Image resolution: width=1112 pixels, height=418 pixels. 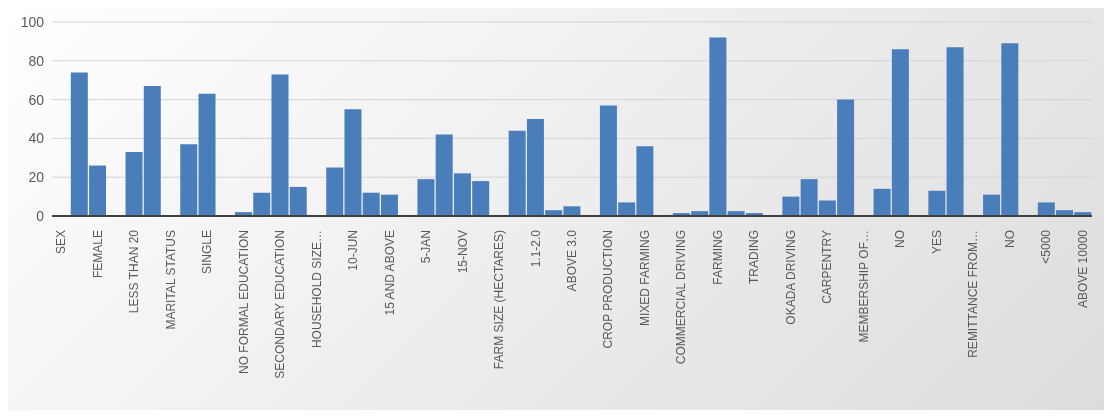 I want to click on x-tick-label: LESS THAN 20, so click(x=134, y=271).